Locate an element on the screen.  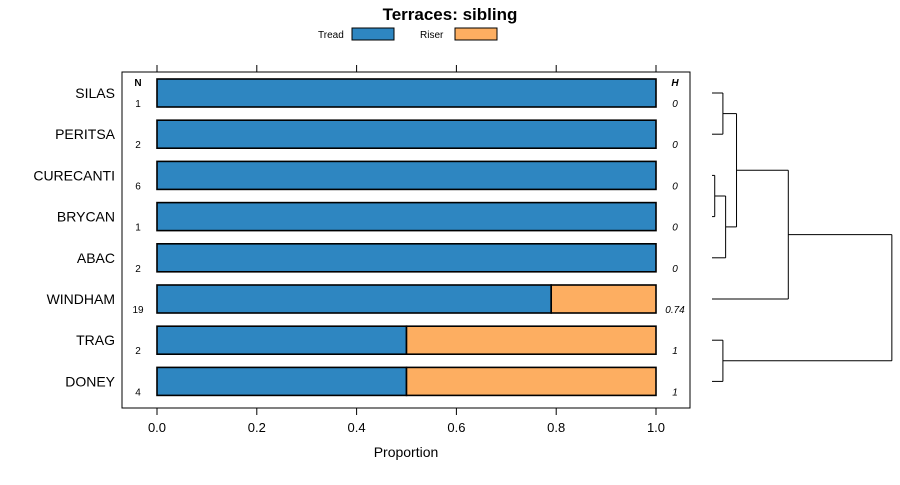
h-column-header: H is located at coordinates (675, 83).